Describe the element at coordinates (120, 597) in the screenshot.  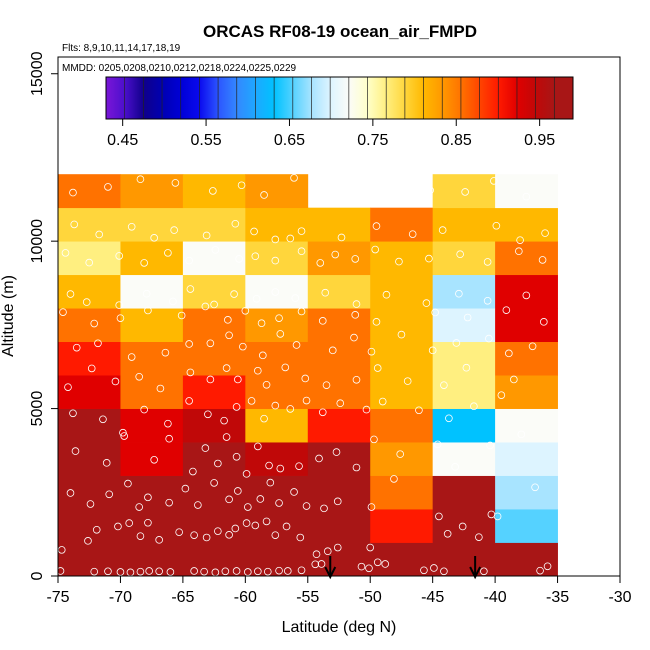
I see `x-tick-label: -70` at that location.